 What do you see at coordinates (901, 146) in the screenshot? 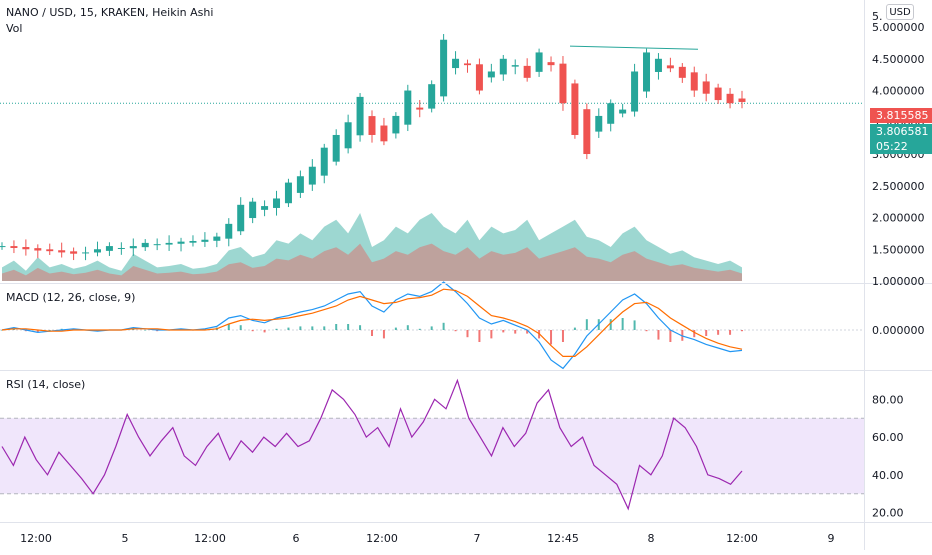
I see `countdown-tag: 05:22` at bounding box center [901, 146].